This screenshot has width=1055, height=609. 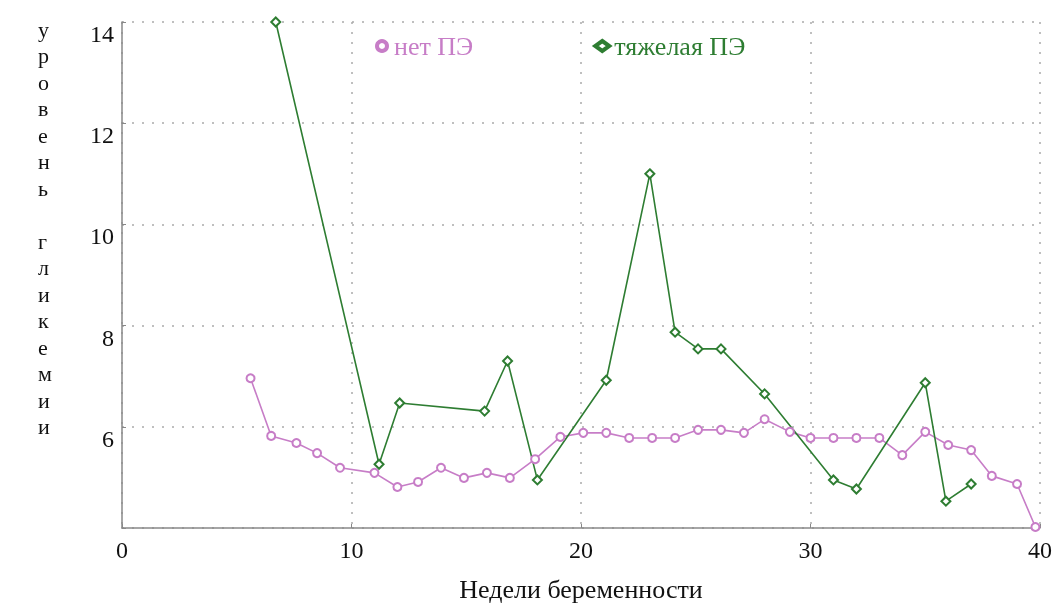 I want to click on y-tick-label: 10, so click(x=102, y=236).